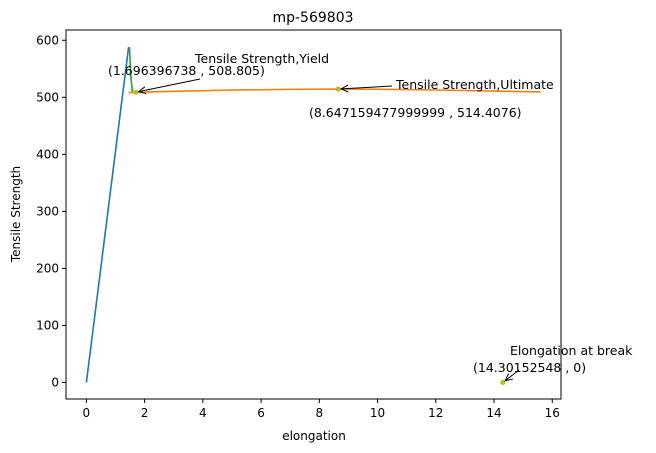 This screenshot has width=656, height=453. What do you see at coordinates (169, 85) in the screenshot?
I see `arrow-yield` at bounding box center [169, 85].